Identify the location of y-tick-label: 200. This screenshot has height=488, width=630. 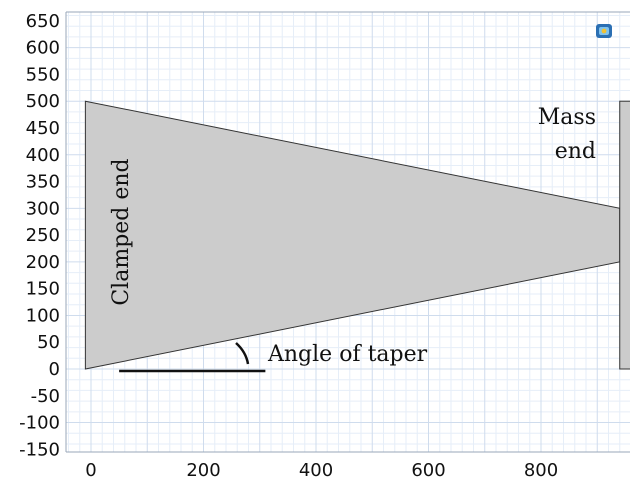
(43, 262).